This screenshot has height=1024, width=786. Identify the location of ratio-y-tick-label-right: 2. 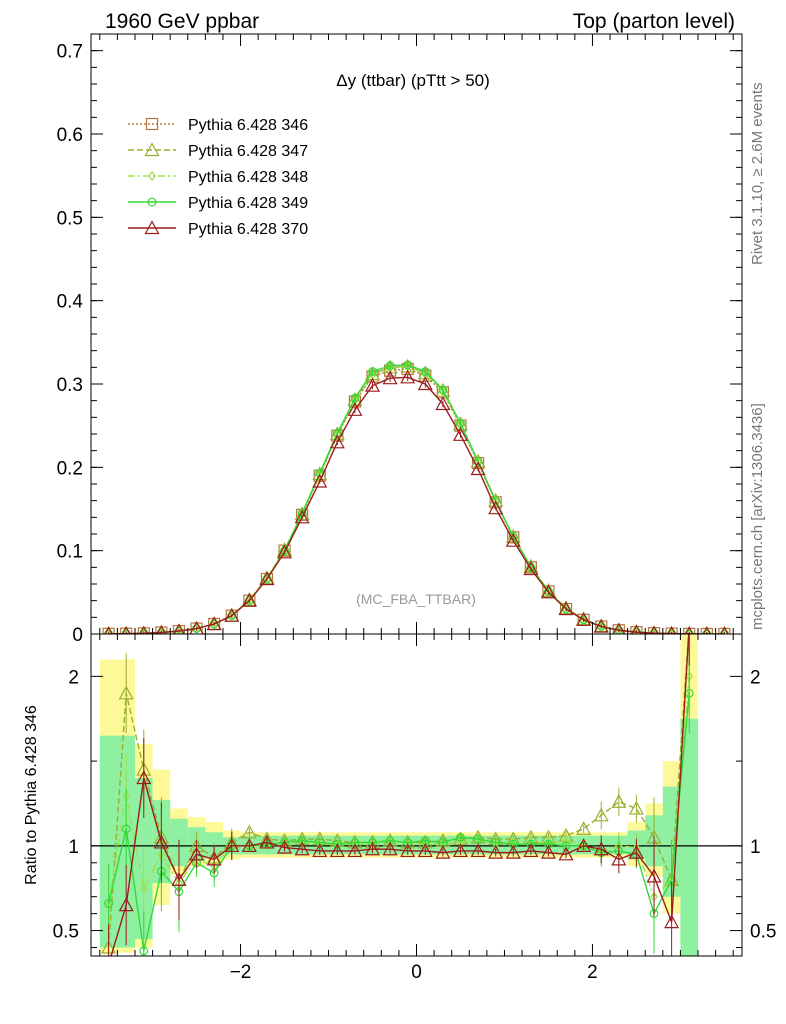
(755, 677).